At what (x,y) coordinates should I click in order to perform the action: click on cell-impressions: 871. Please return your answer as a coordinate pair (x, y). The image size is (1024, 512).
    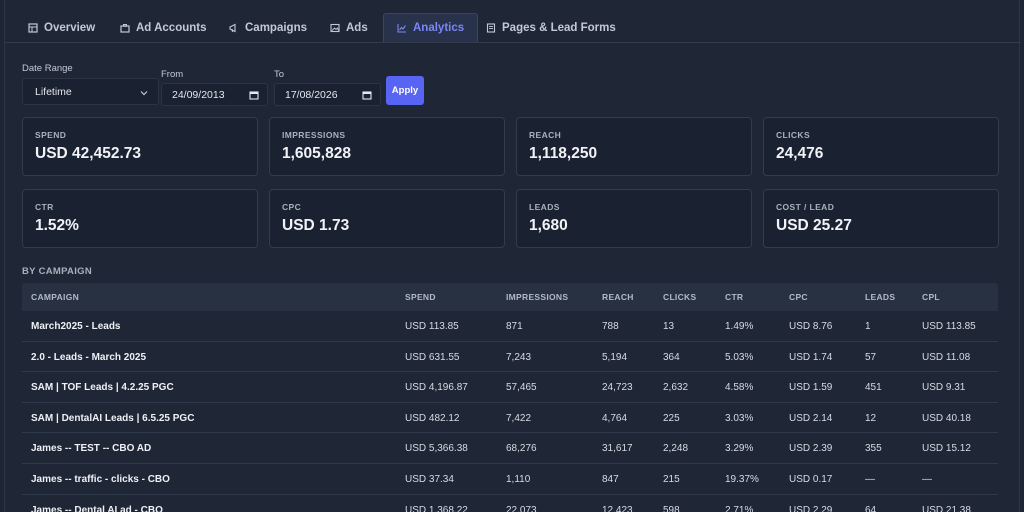
    Looking at the image, I should click on (514, 326).